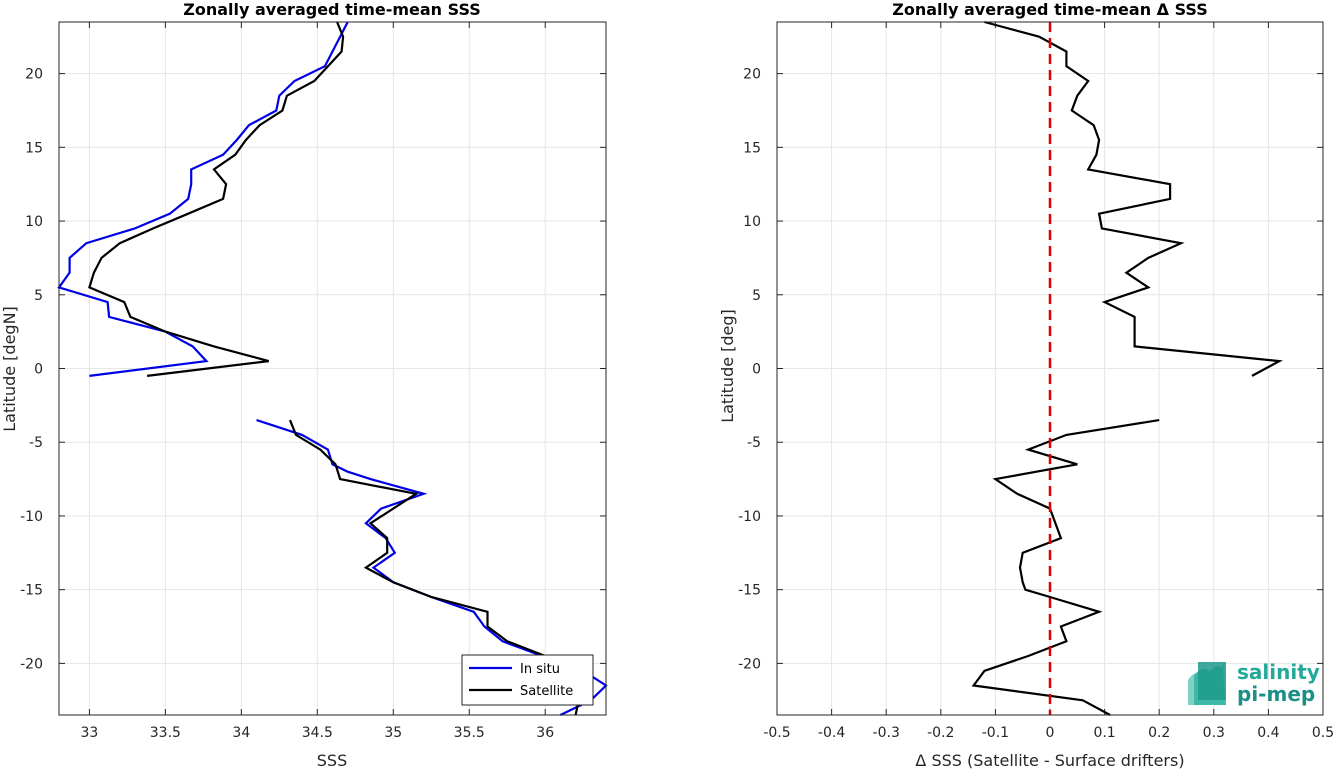 This screenshot has width=1336, height=769. Describe the element at coordinates (393, 733) in the screenshot. I see `x-tick-label: 35` at that location.